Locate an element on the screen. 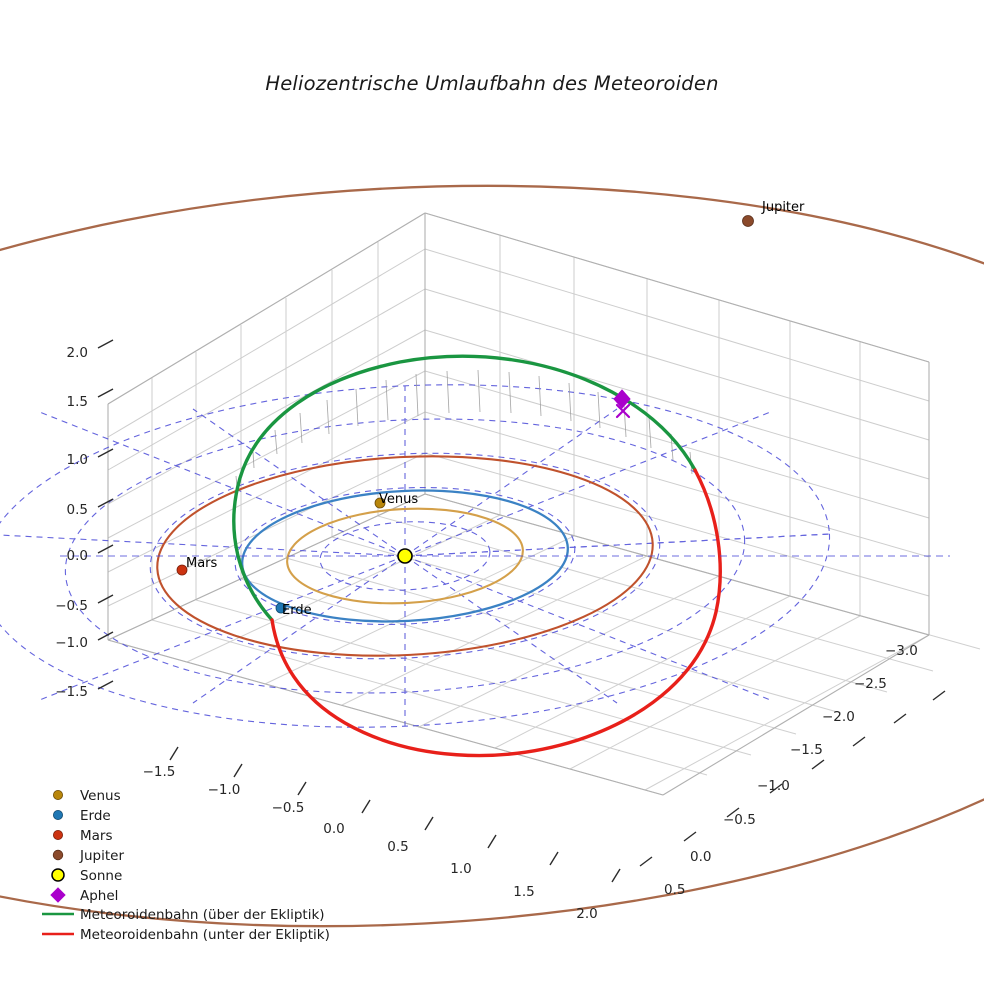 The image size is (984, 984). jupiter-marker is located at coordinates (748, 221).